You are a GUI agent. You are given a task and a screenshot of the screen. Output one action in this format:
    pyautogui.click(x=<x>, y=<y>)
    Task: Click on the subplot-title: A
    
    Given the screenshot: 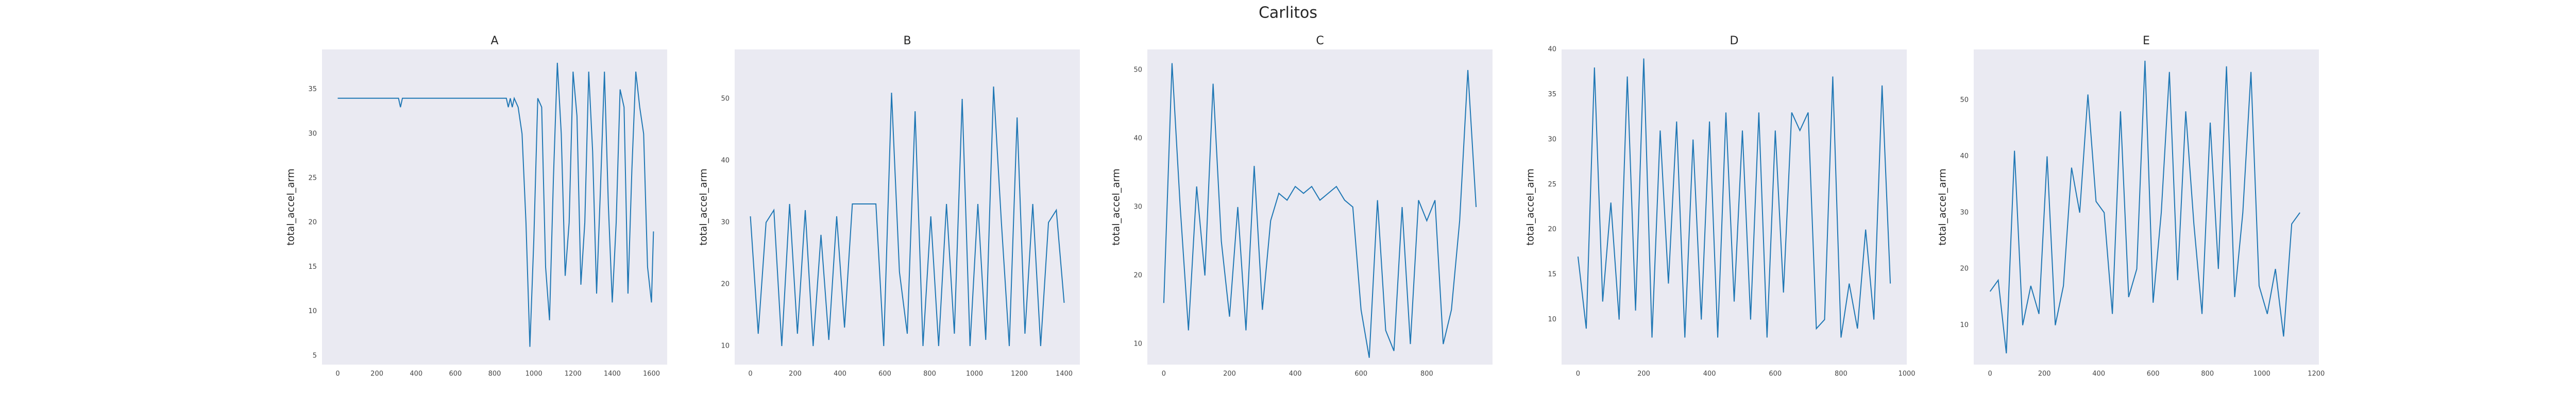 What is the action you would take?
    pyautogui.click(x=494, y=41)
    